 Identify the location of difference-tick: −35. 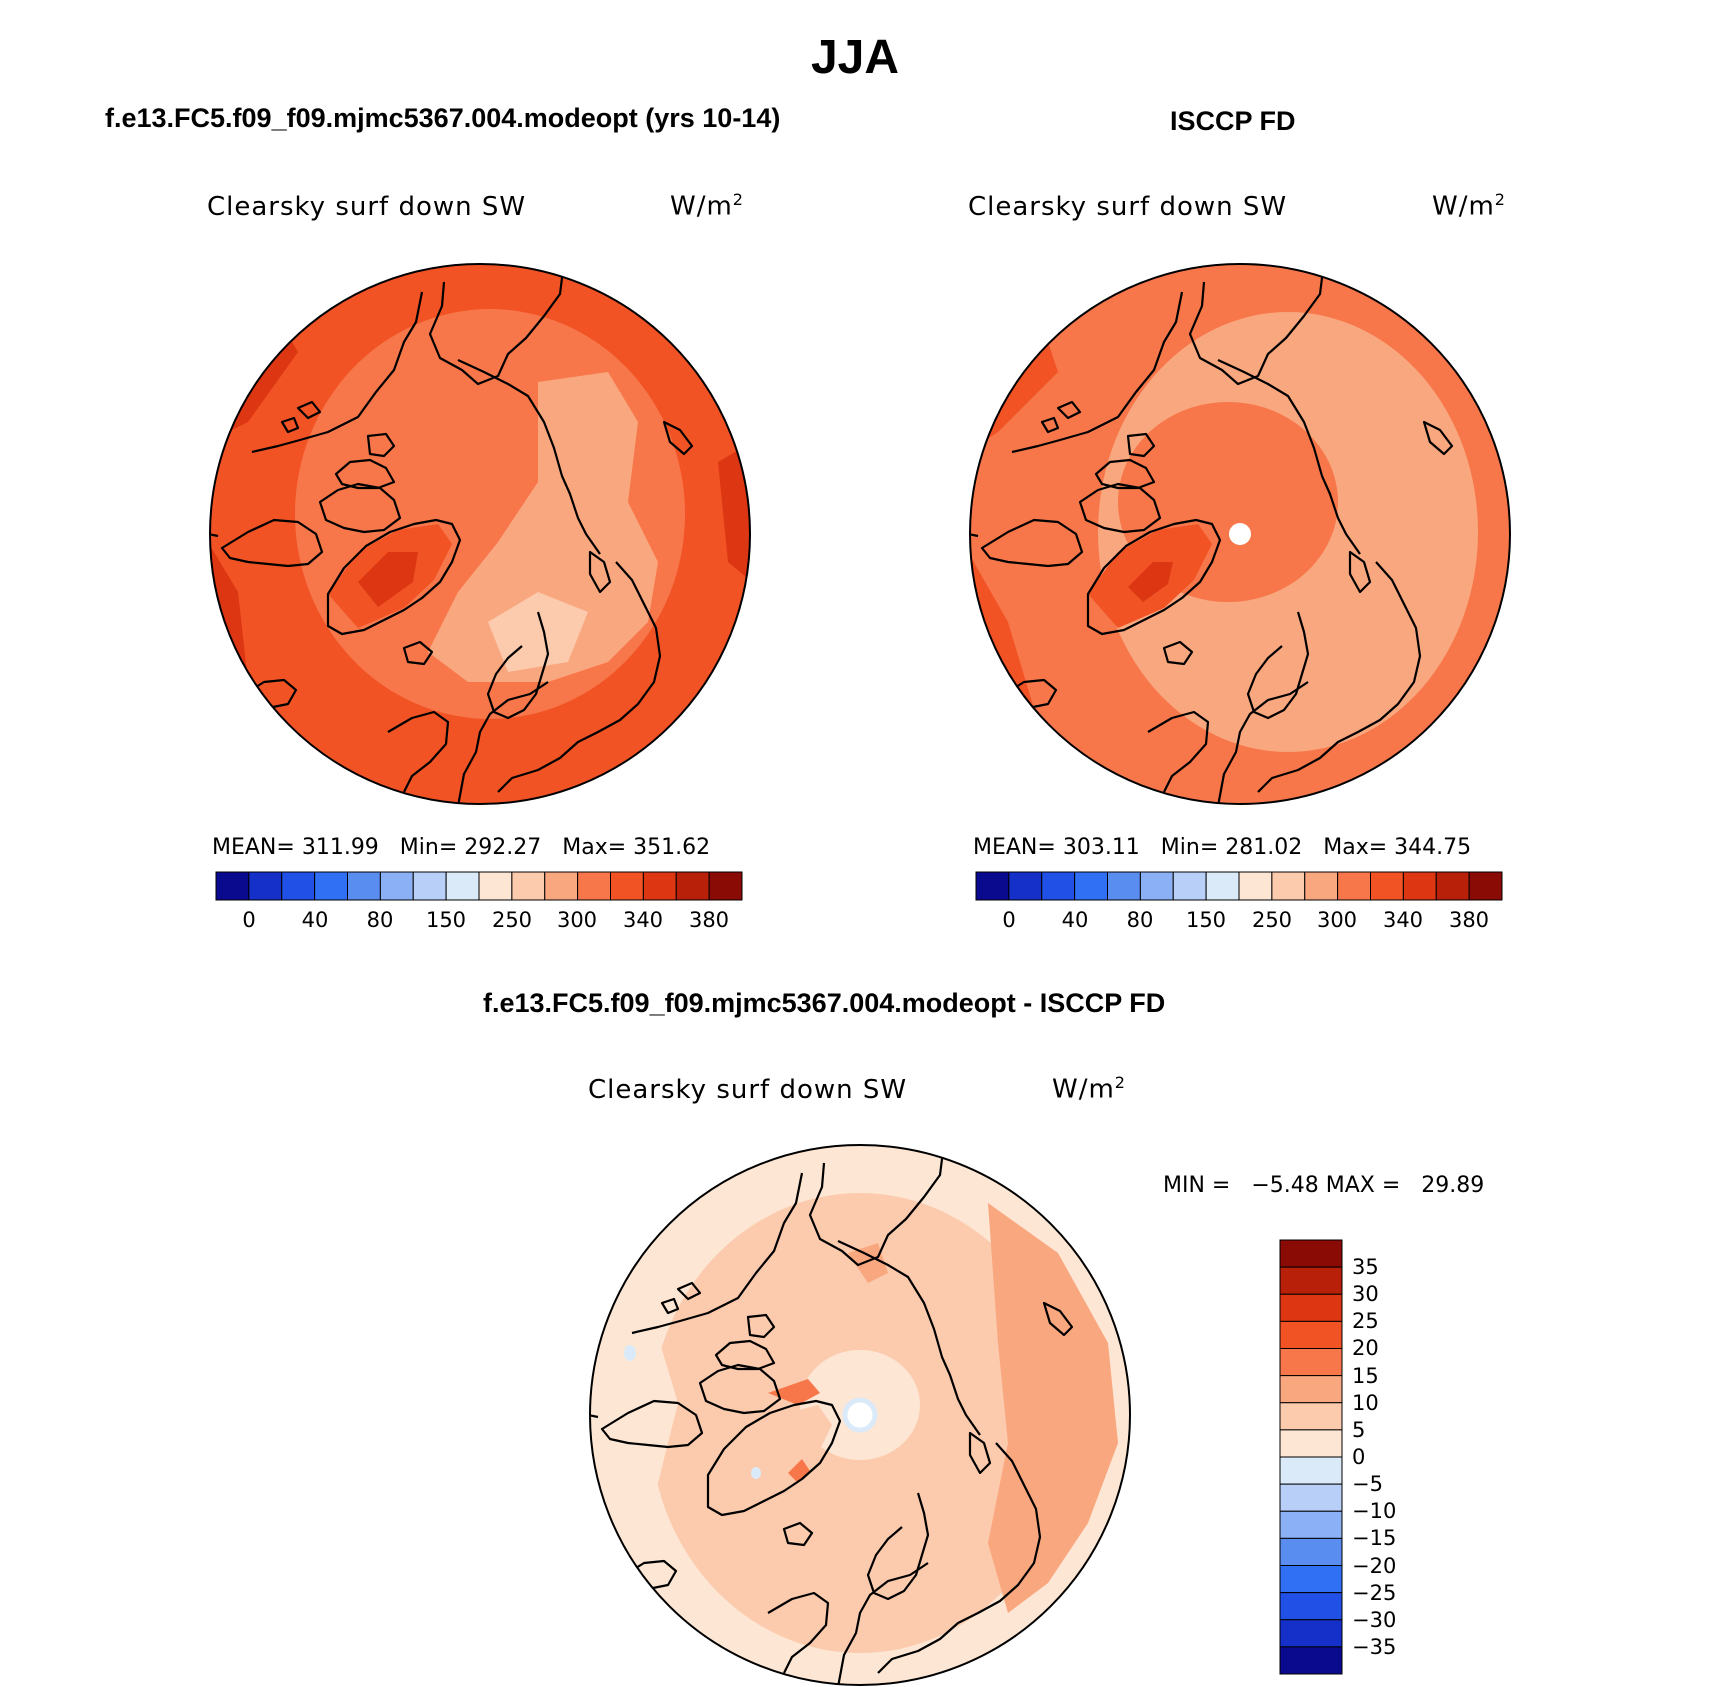
(1374, 1647).